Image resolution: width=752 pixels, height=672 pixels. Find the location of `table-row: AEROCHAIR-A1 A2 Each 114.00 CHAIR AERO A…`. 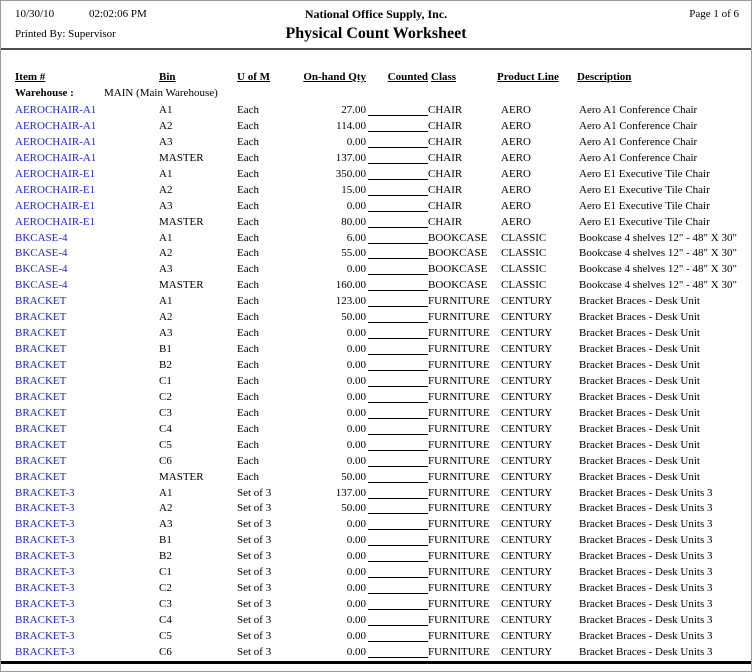

table-row: AEROCHAIR-A1 A2 Each 114.00 CHAIR AERO A… is located at coordinates (376, 127).